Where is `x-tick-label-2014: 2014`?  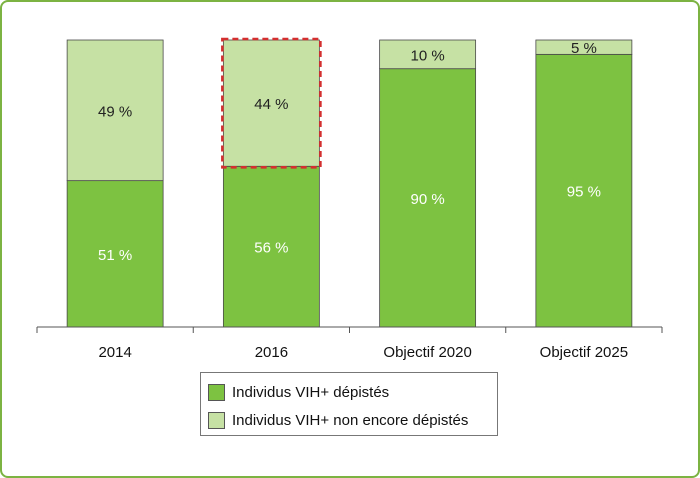
x-tick-label-2014: 2014 is located at coordinates (114, 352).